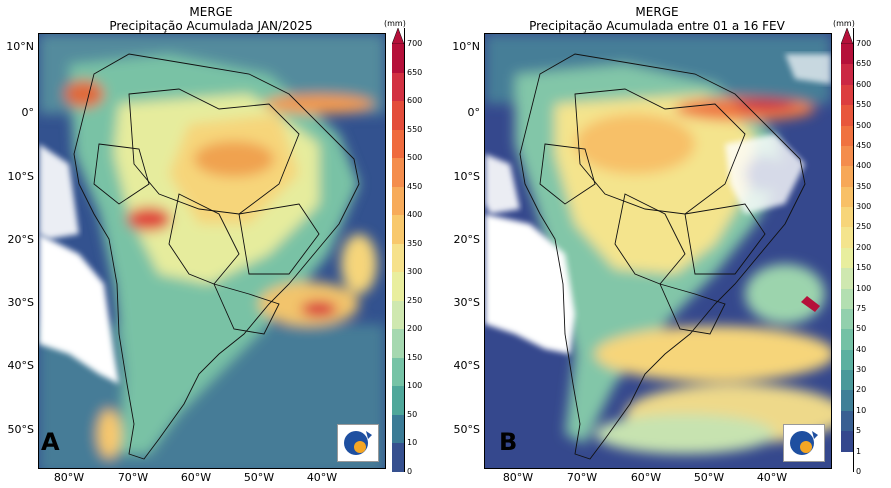 This screenshot has width=891, height=488. What do you see at coordinates (861, 390) in the screenshot?
I see `colorbar-tick-label: 20` at bounding box center [861, 390].